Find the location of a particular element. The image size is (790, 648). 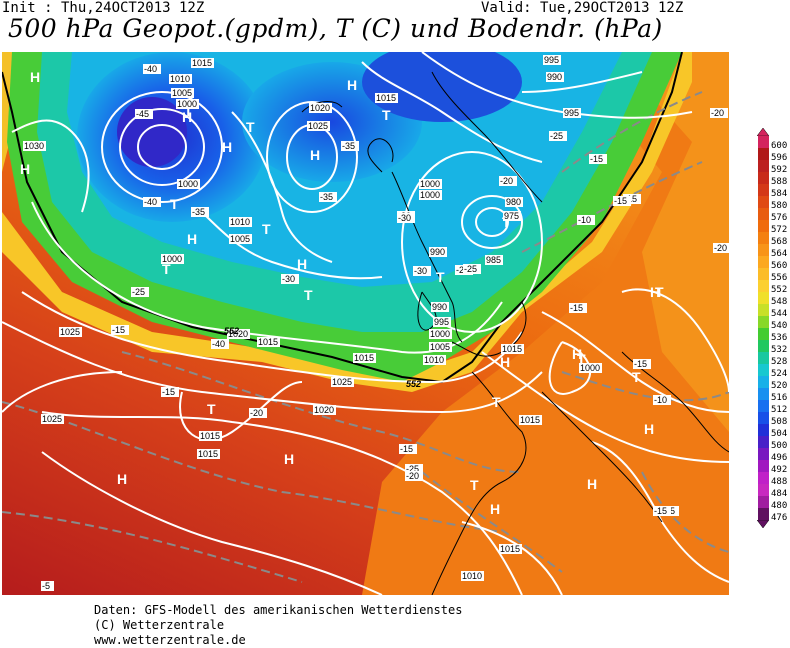

svg-text: -10 is located at coordinates (584, 220).